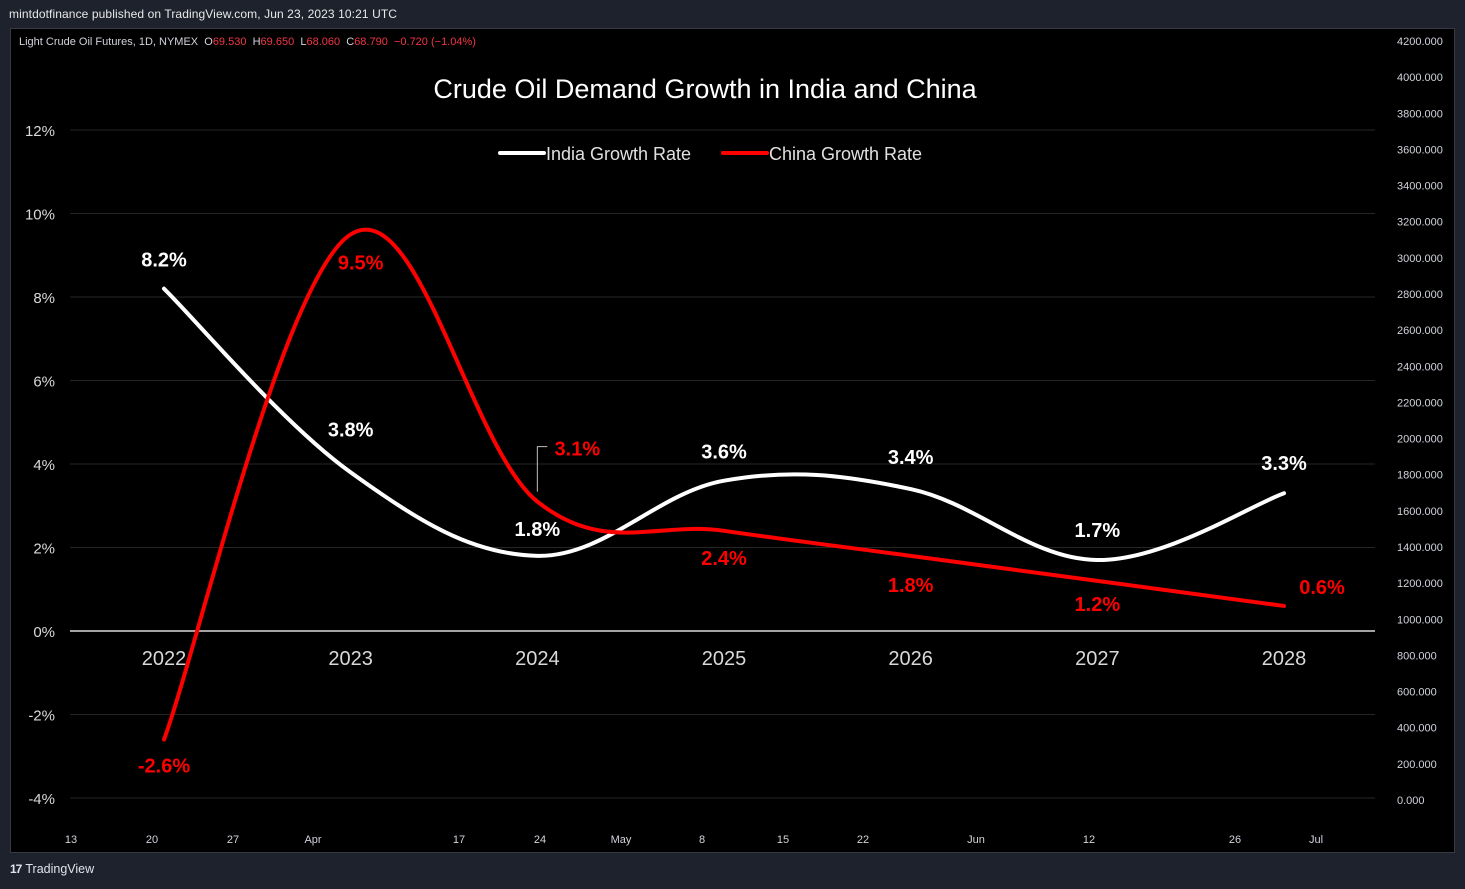  What do you see at coordinates (229, 42) in the screenshot?
I see `open-value: 69.530` at bounding box center [229, 42].